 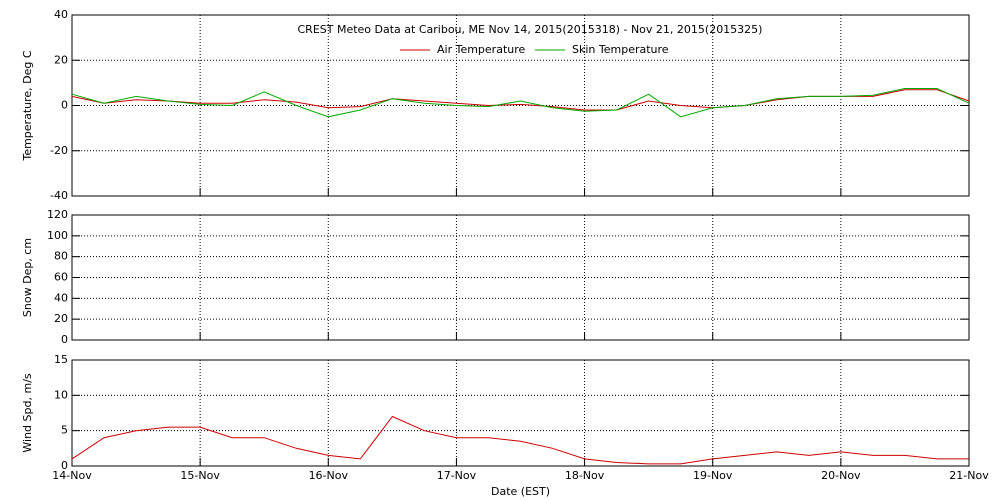 I want to click on x-tick-label: 14-Nov, so click(x=72, y=475).